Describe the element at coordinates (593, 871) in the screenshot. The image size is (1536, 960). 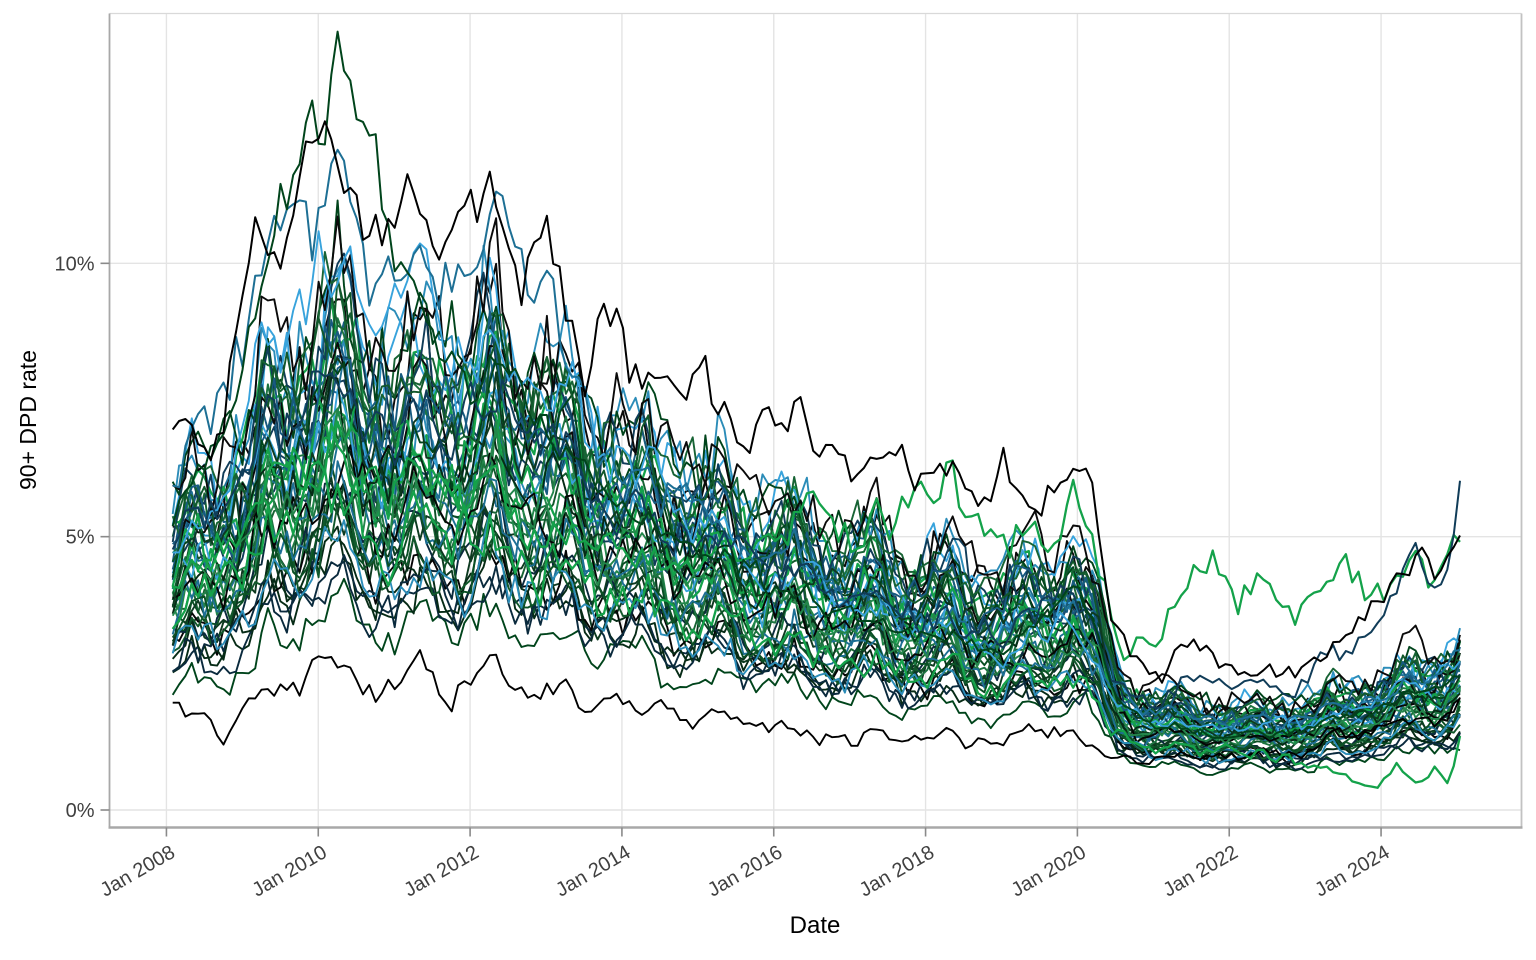
I see `x-tick-label: Jan 2014` at that location.